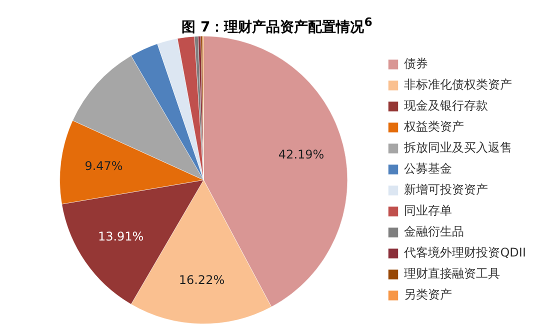 This screenshot has width=554, height=332. What do you see at coordinates (428, 169) in the screenshot?
I see `legend-label: 公募基金` at bounding box center [428, 169].